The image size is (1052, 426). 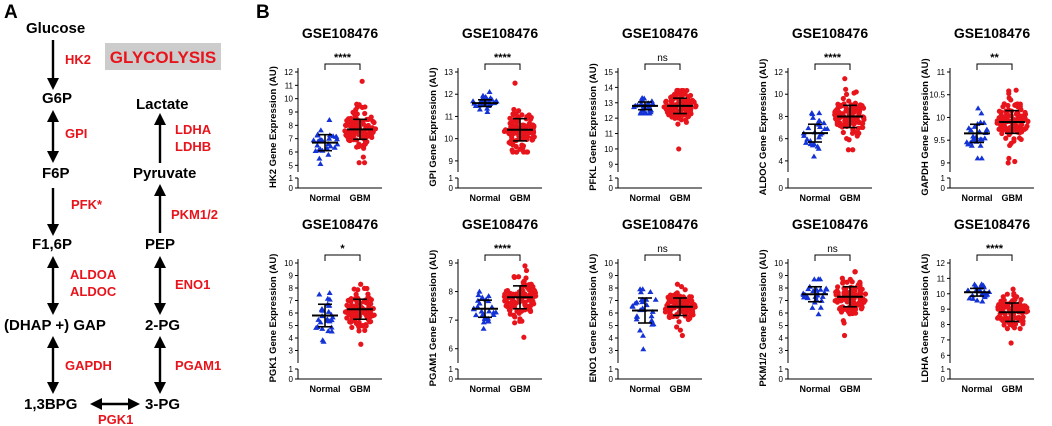 What do you see at coordinates (611, 369) in the screenshot?
I see `y-tick-label: 1` at bounding box center [611, 369].